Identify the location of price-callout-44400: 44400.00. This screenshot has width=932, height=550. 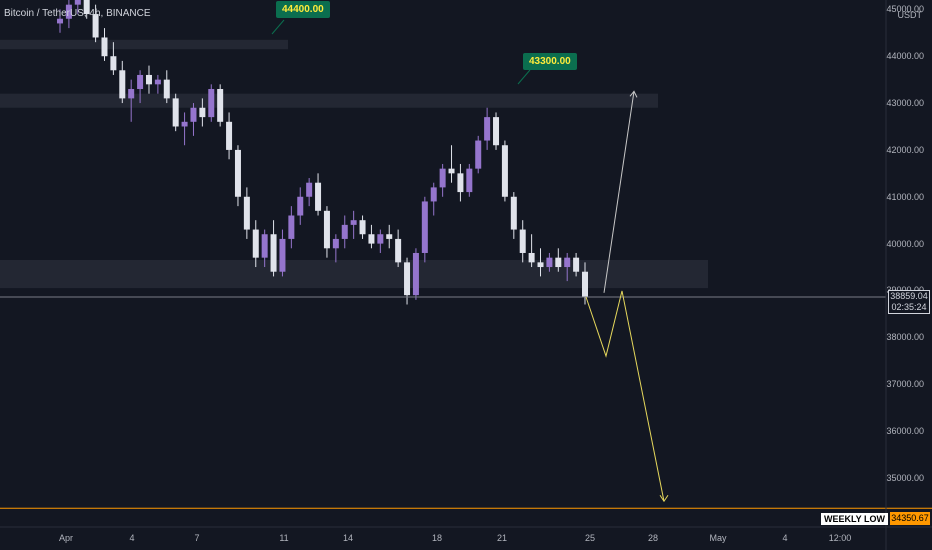
(303, 9).